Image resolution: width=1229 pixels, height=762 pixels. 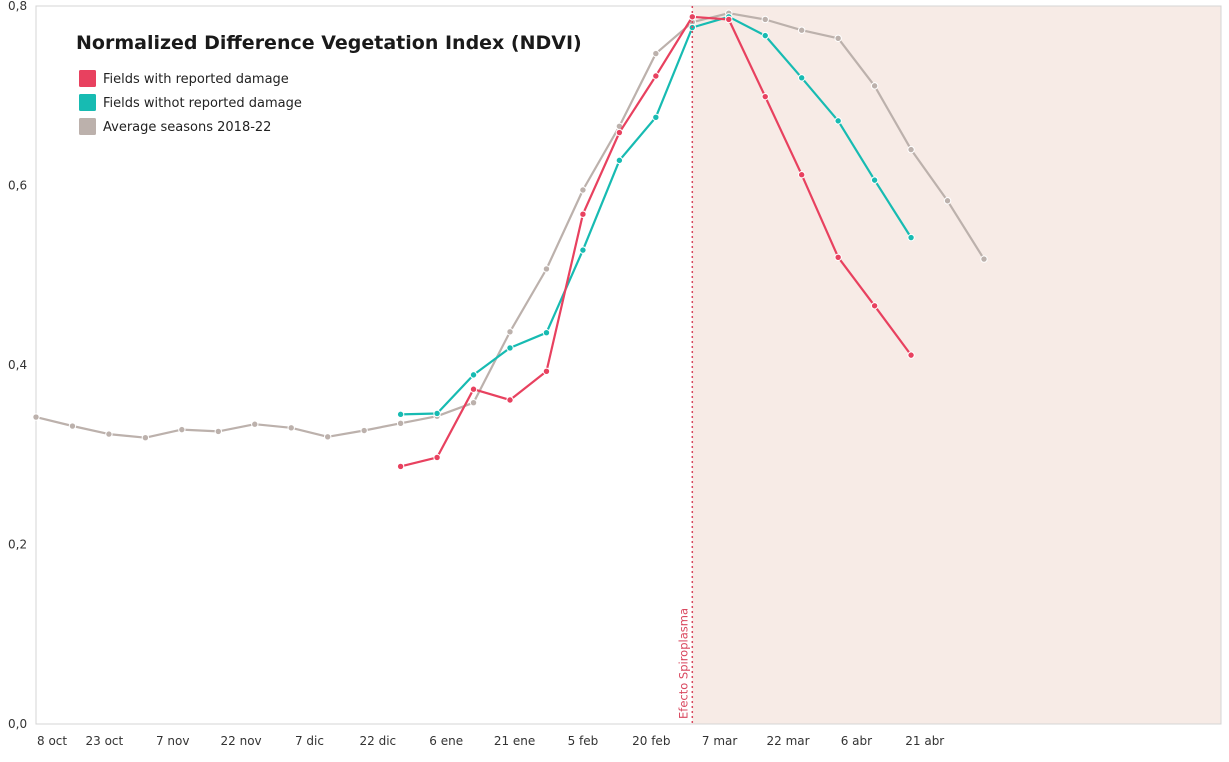 I want to click on y-tick-label: 0,0, so click(x=17, y=724).